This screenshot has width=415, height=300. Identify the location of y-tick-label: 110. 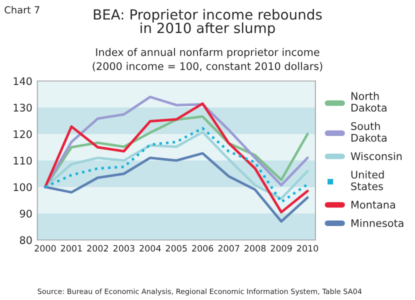
(23, 160).